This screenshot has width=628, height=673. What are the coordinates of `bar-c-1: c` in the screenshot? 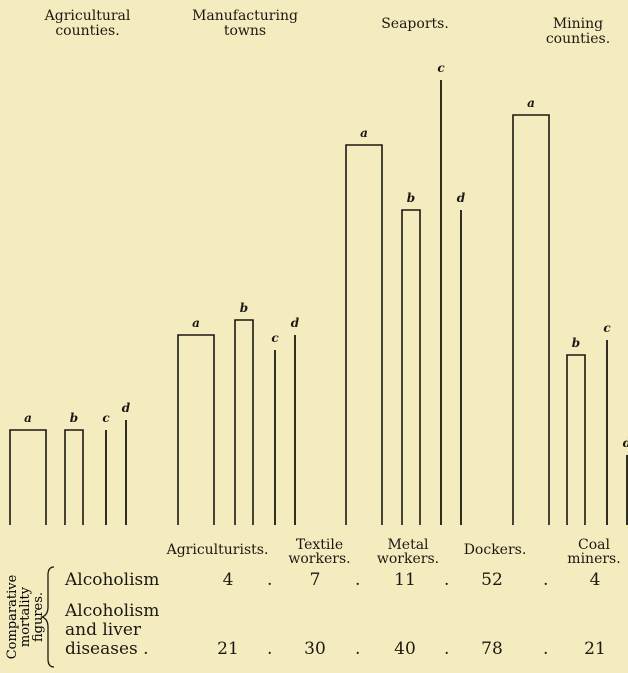 It's located at (275, 428).